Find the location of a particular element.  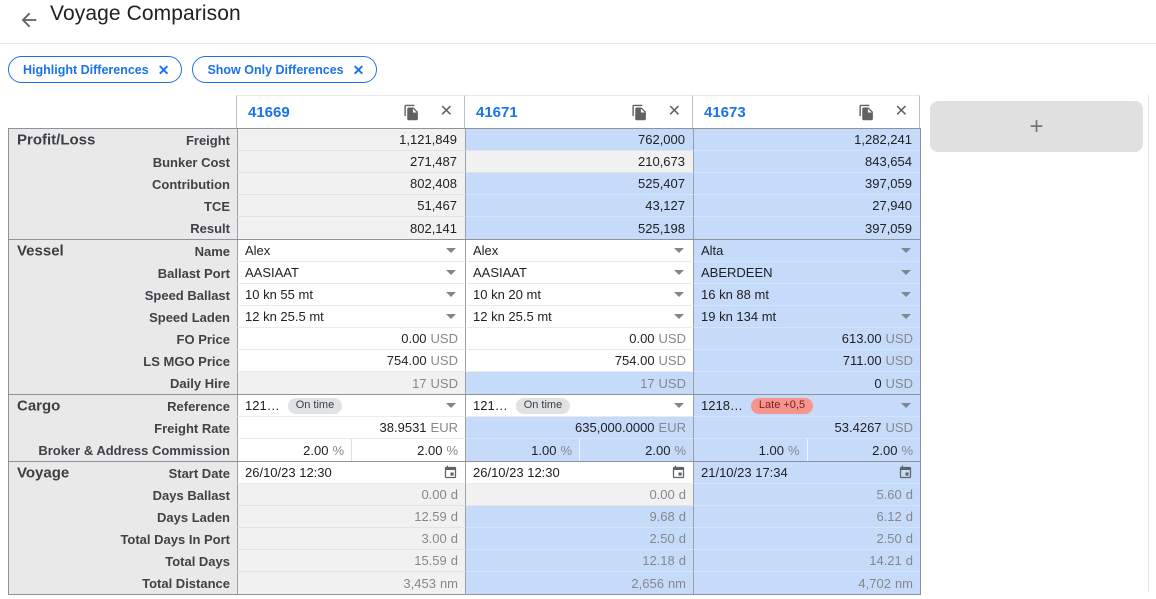

row-label-cell: Total Distance is located at coordinates (123, 583).